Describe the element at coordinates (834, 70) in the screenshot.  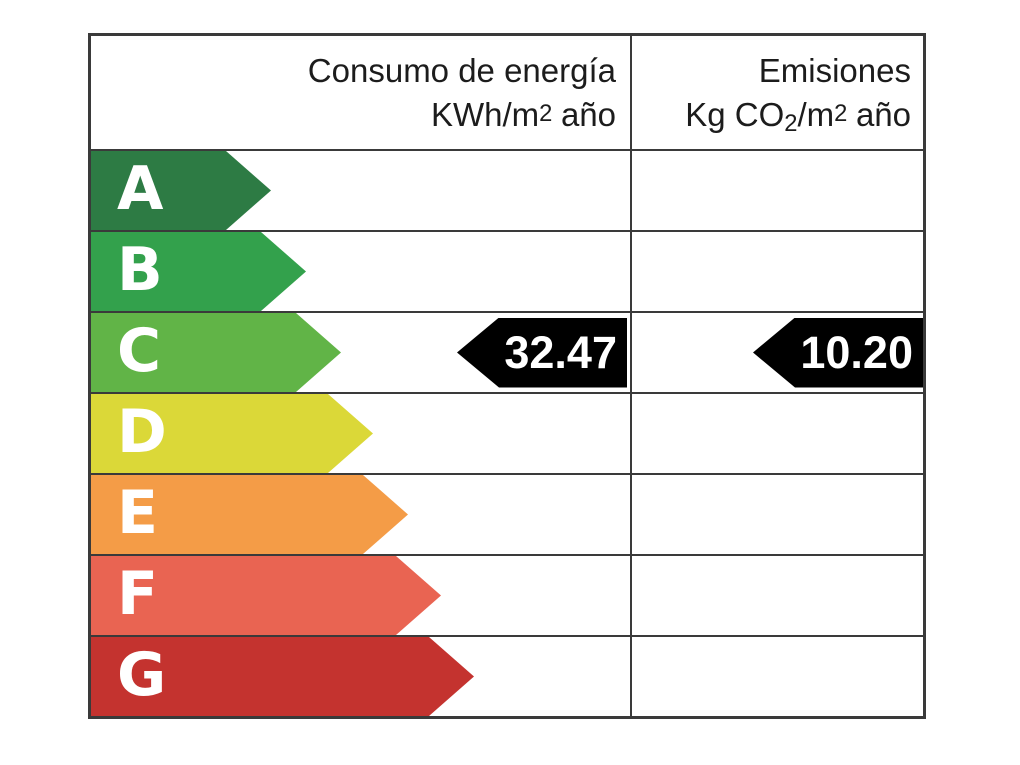
I see `emissions-header-line1: Emisiones` at that location.